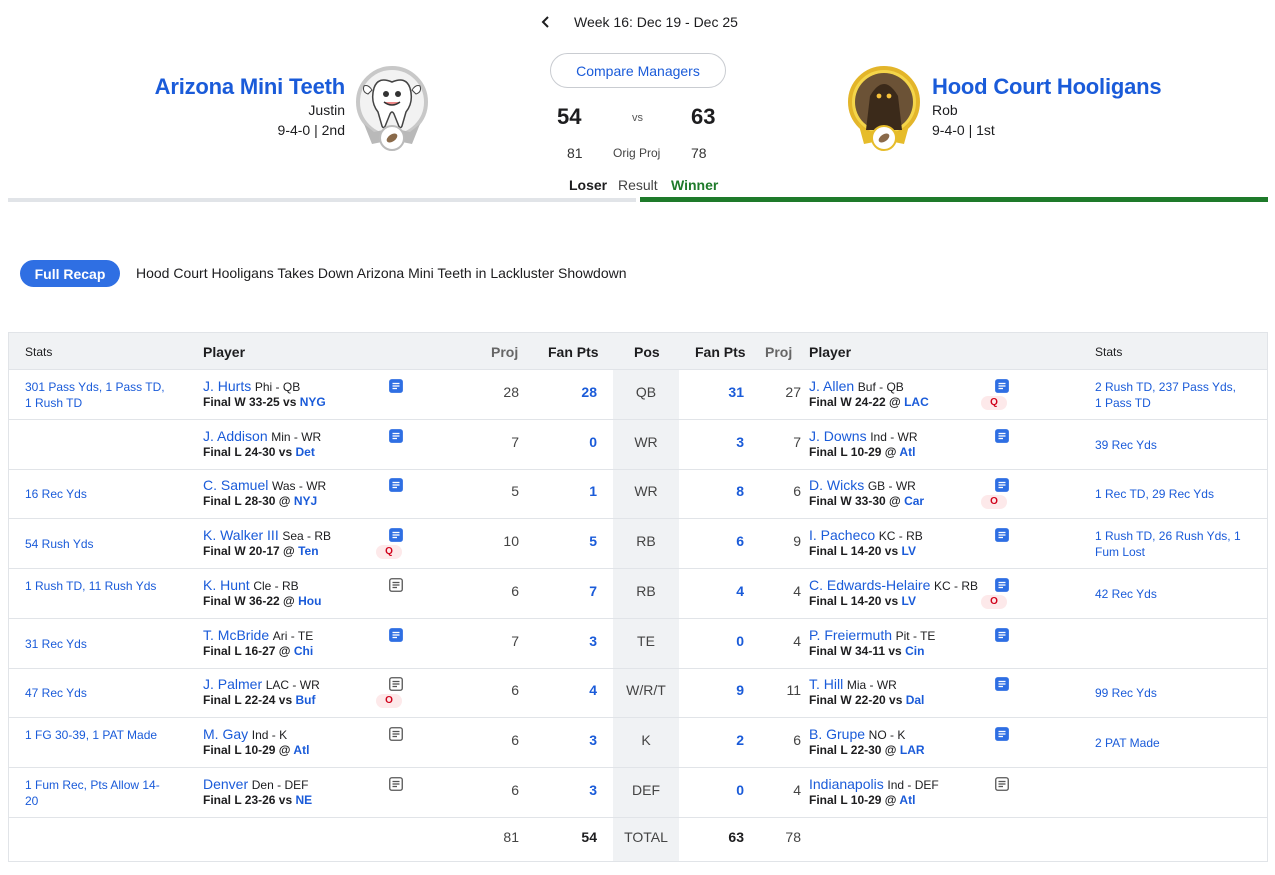 The image size is (1275, 875). Describe the element at coordinates (310, 600) in the screenshot. I see `left-opponent: Hou` at that location.